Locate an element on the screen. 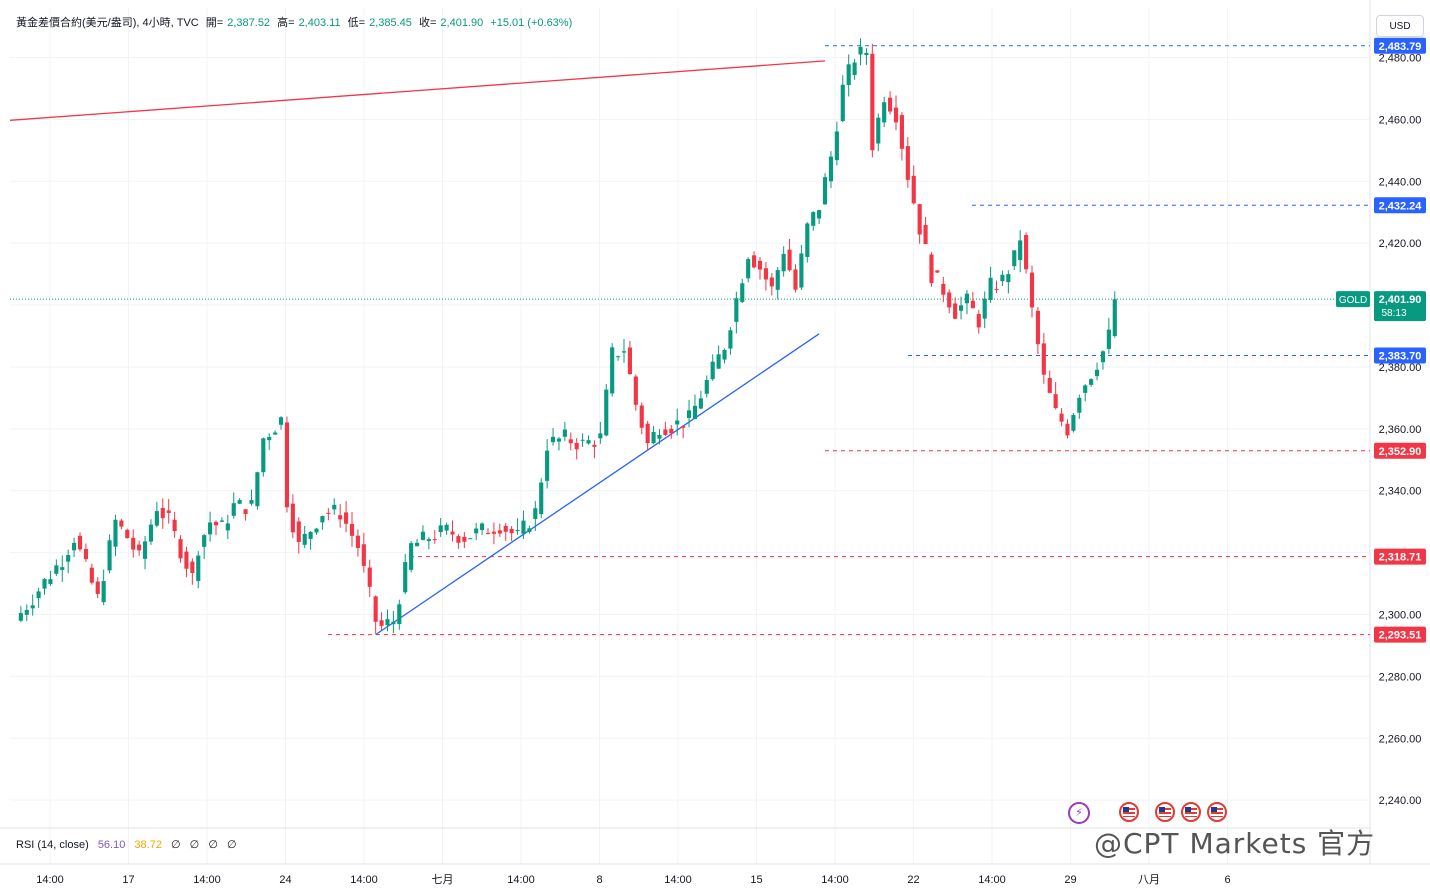 Image resolution: width=1430 pixels, height=892 pixels. x-tick-label: 29 is located at coordinates (1070, 880).